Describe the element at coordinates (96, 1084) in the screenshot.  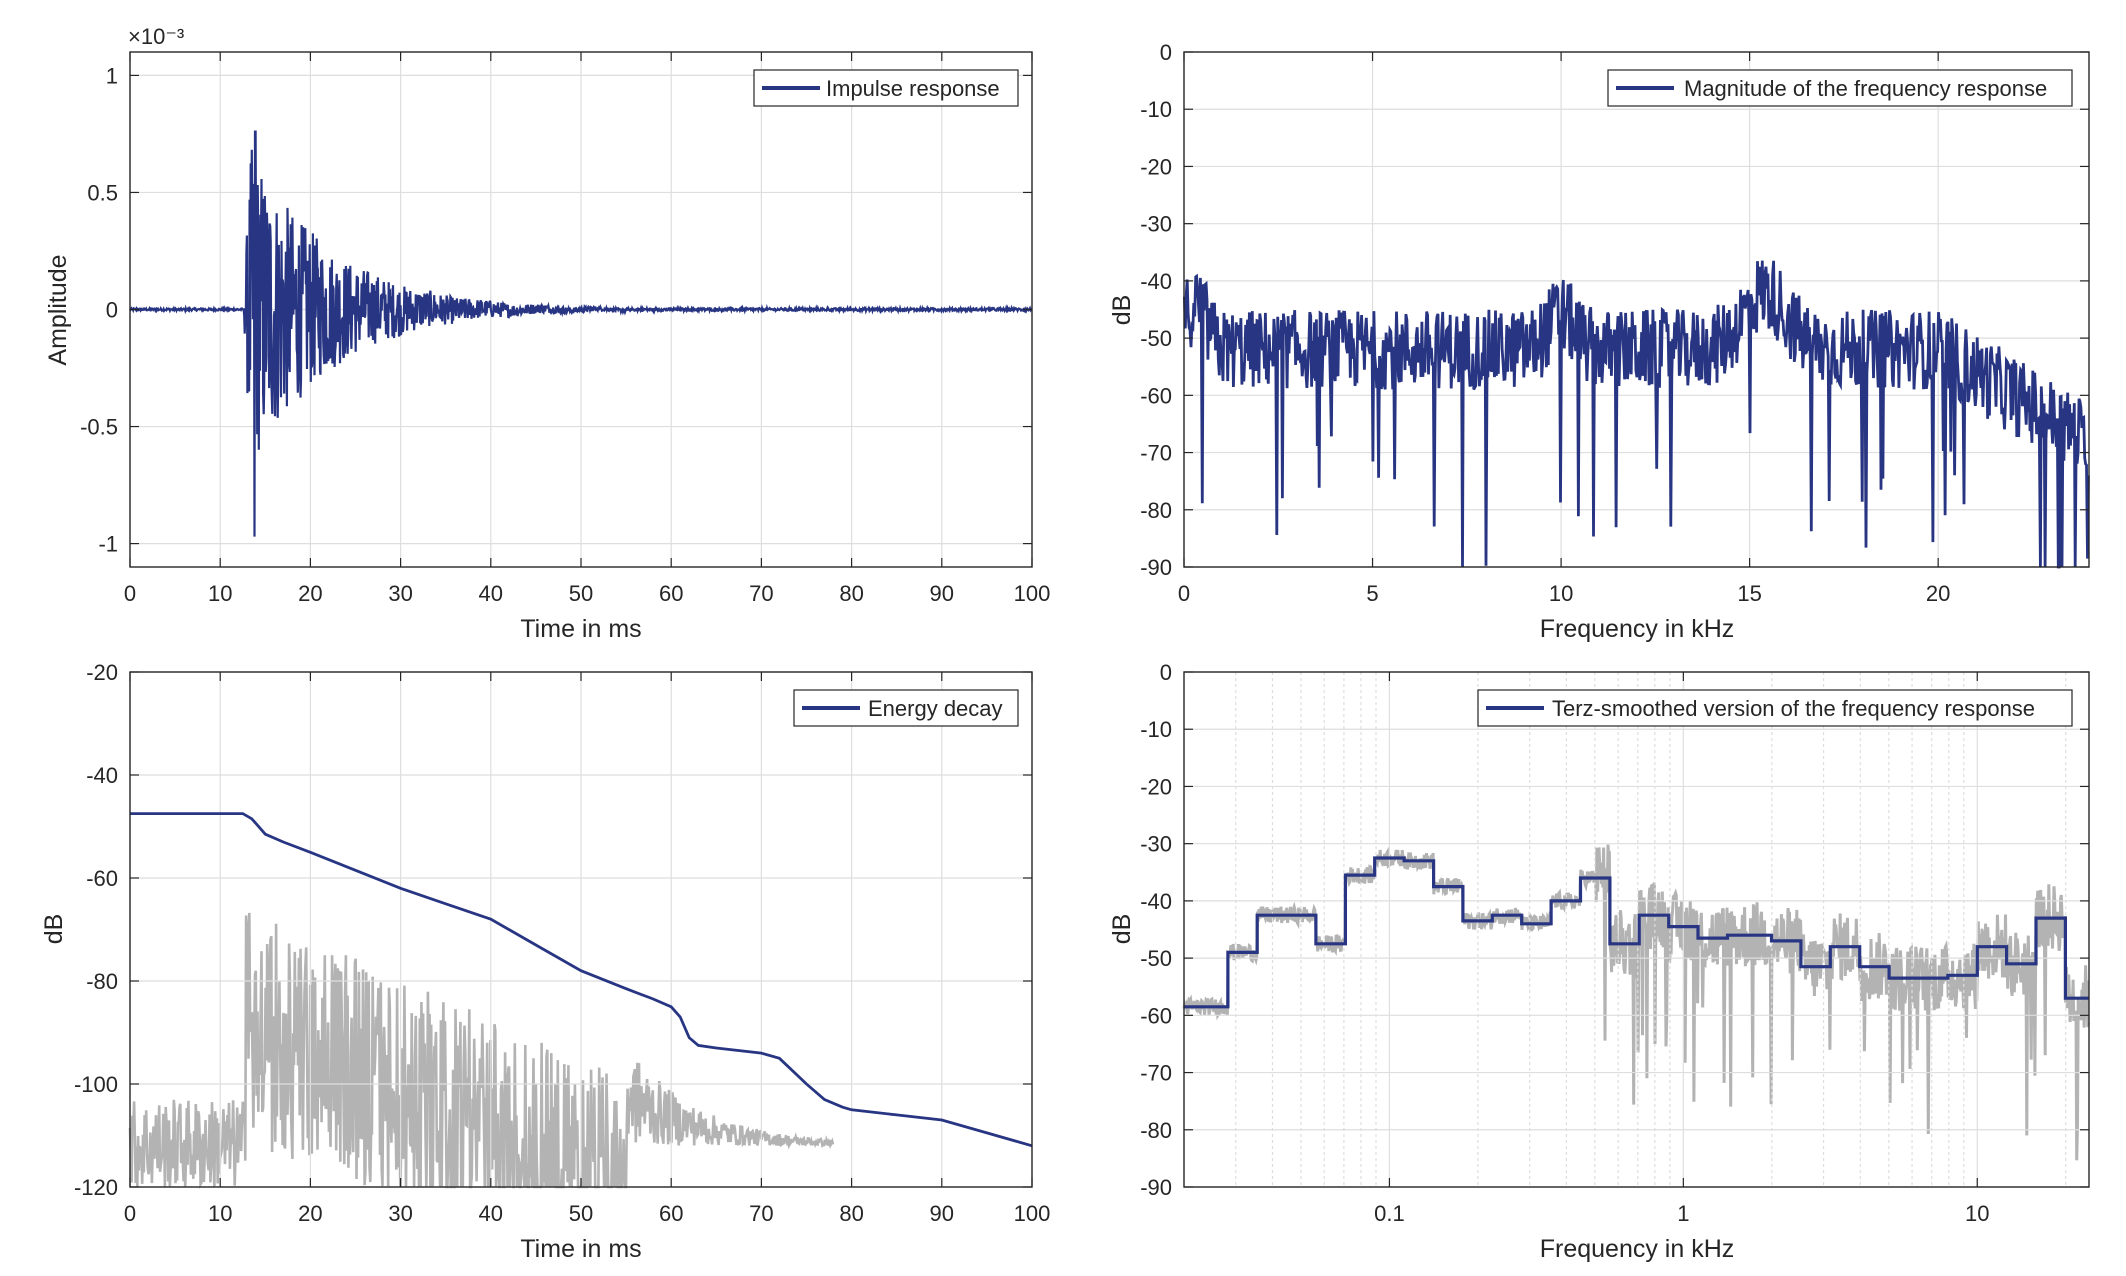
I see `y-tick-label: -100` at that location.